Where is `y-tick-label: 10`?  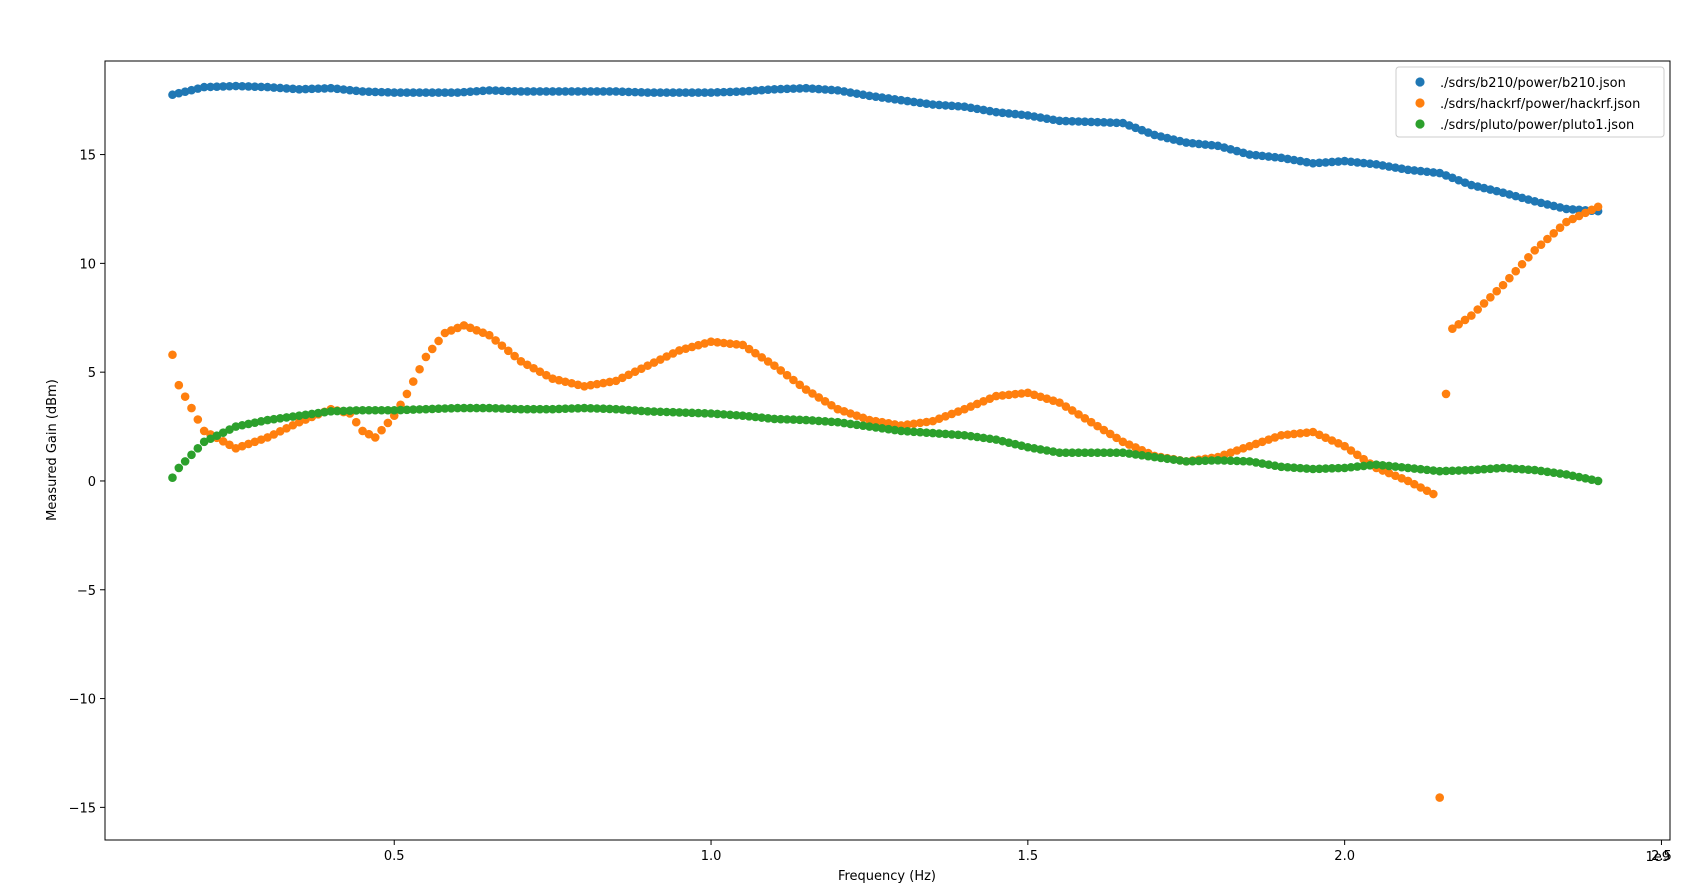 y-tick-label: 10 is located at coordinates (87, 264).